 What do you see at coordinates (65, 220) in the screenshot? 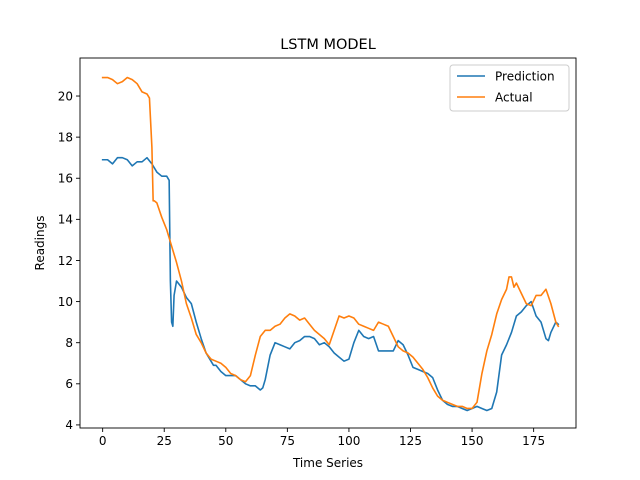
I see `y-tick-label: 14` at bounding box center [65, 220].